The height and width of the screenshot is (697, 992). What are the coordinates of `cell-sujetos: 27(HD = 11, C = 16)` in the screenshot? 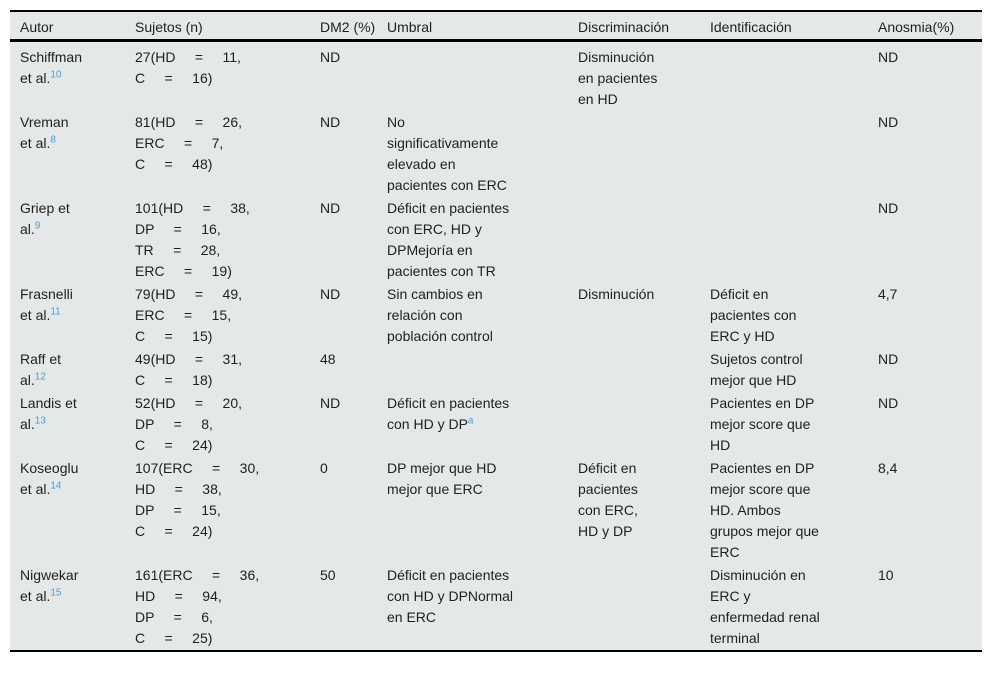 It's located at (227, 76).